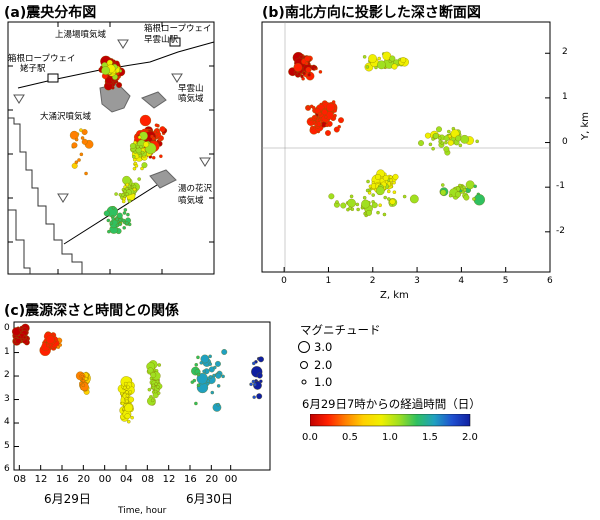 The width and height of the screenshot is (600, 520). Describe the element at coordinates (81, 35) in the screenshot. I see `label-kamiyuba: 上湯場噴気域` at that location.